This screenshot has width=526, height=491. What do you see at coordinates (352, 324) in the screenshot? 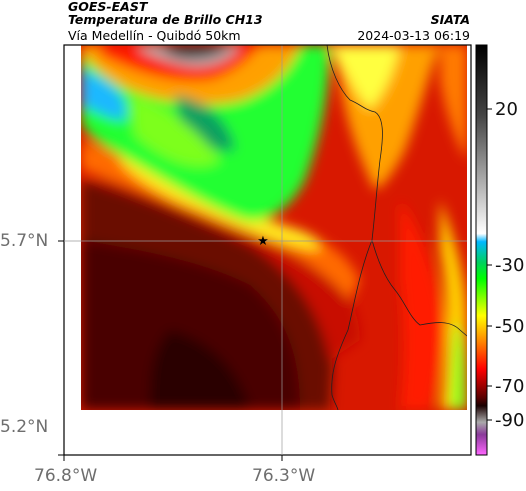
I see `boundary-line-south` at bounding box center [352, 324].